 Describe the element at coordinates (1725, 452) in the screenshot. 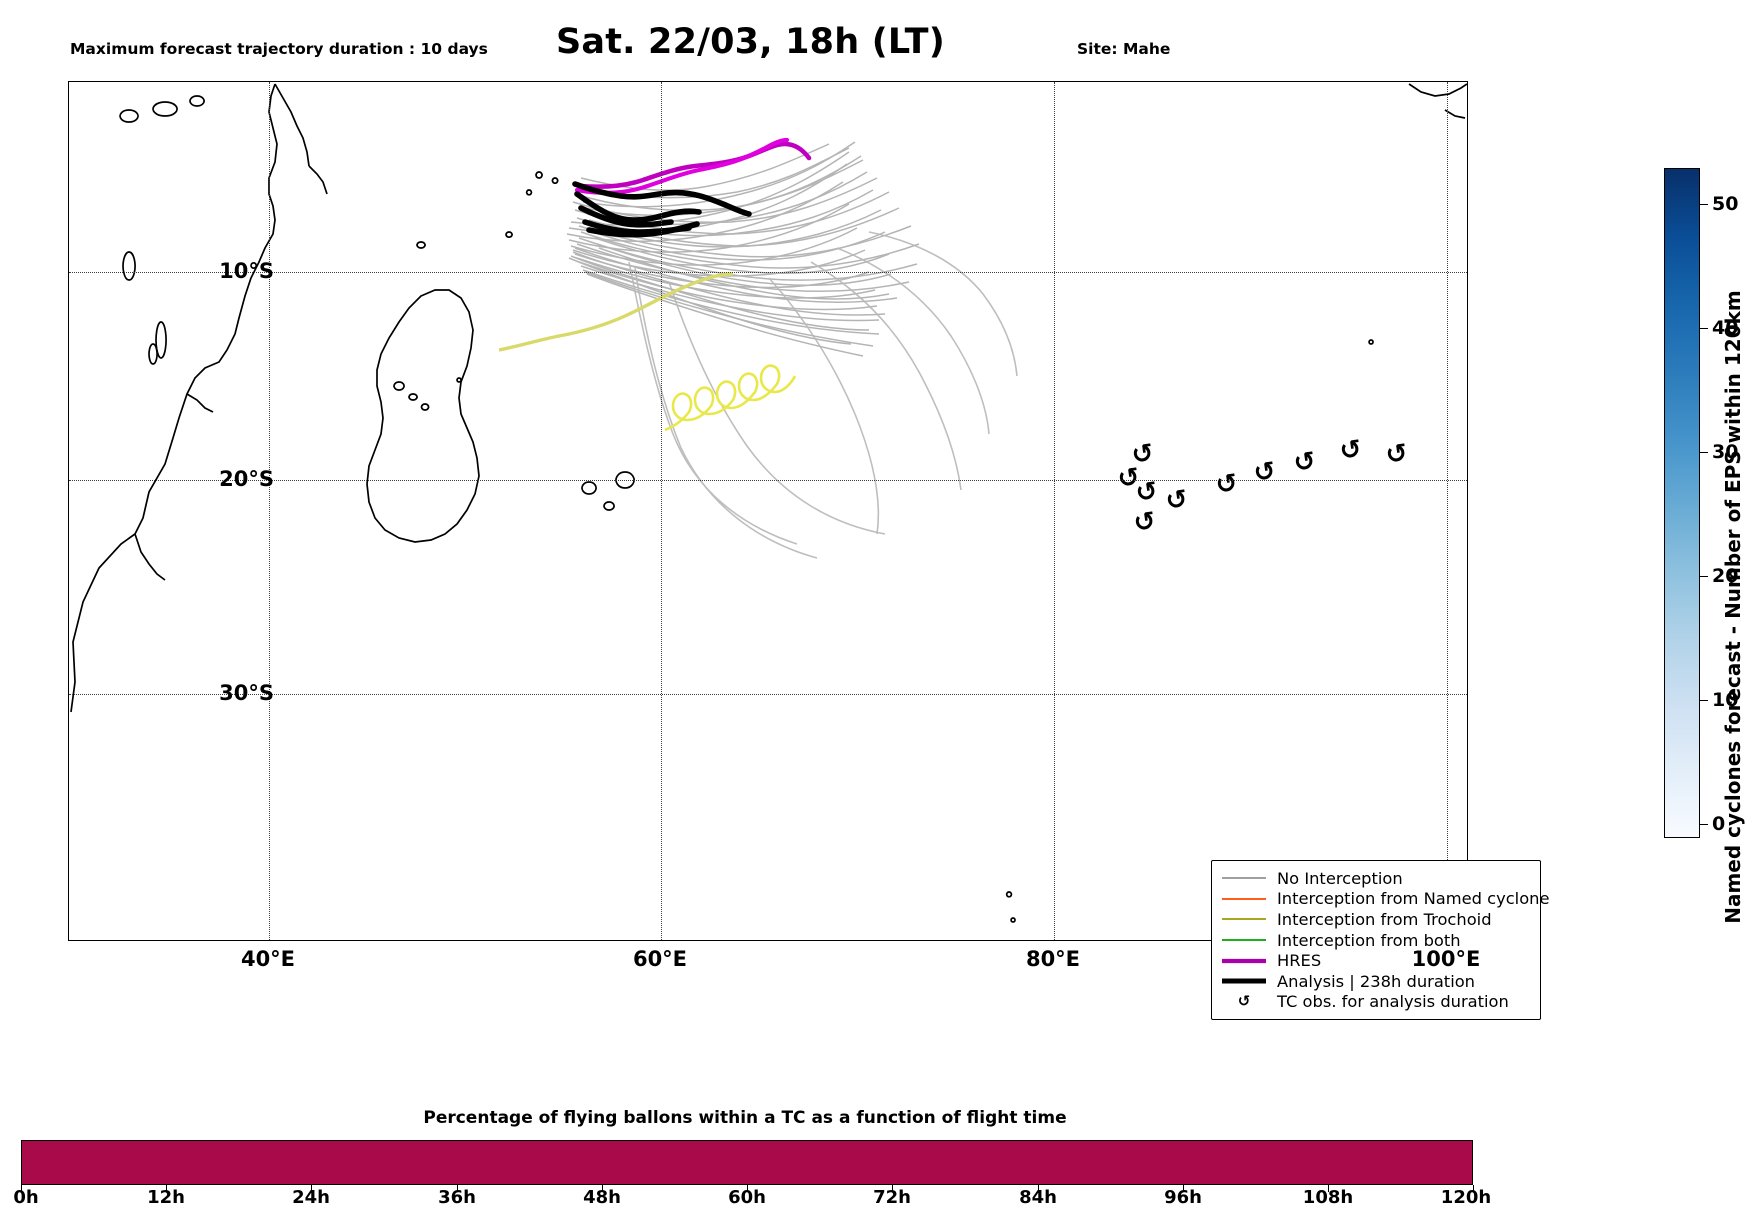

I see `colorbar-ticklabel-30: 30` at that location.